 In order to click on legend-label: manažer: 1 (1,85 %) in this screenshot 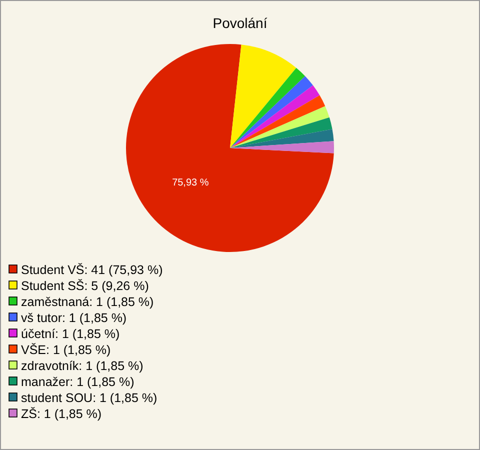, I will do `click(77, 382)`.